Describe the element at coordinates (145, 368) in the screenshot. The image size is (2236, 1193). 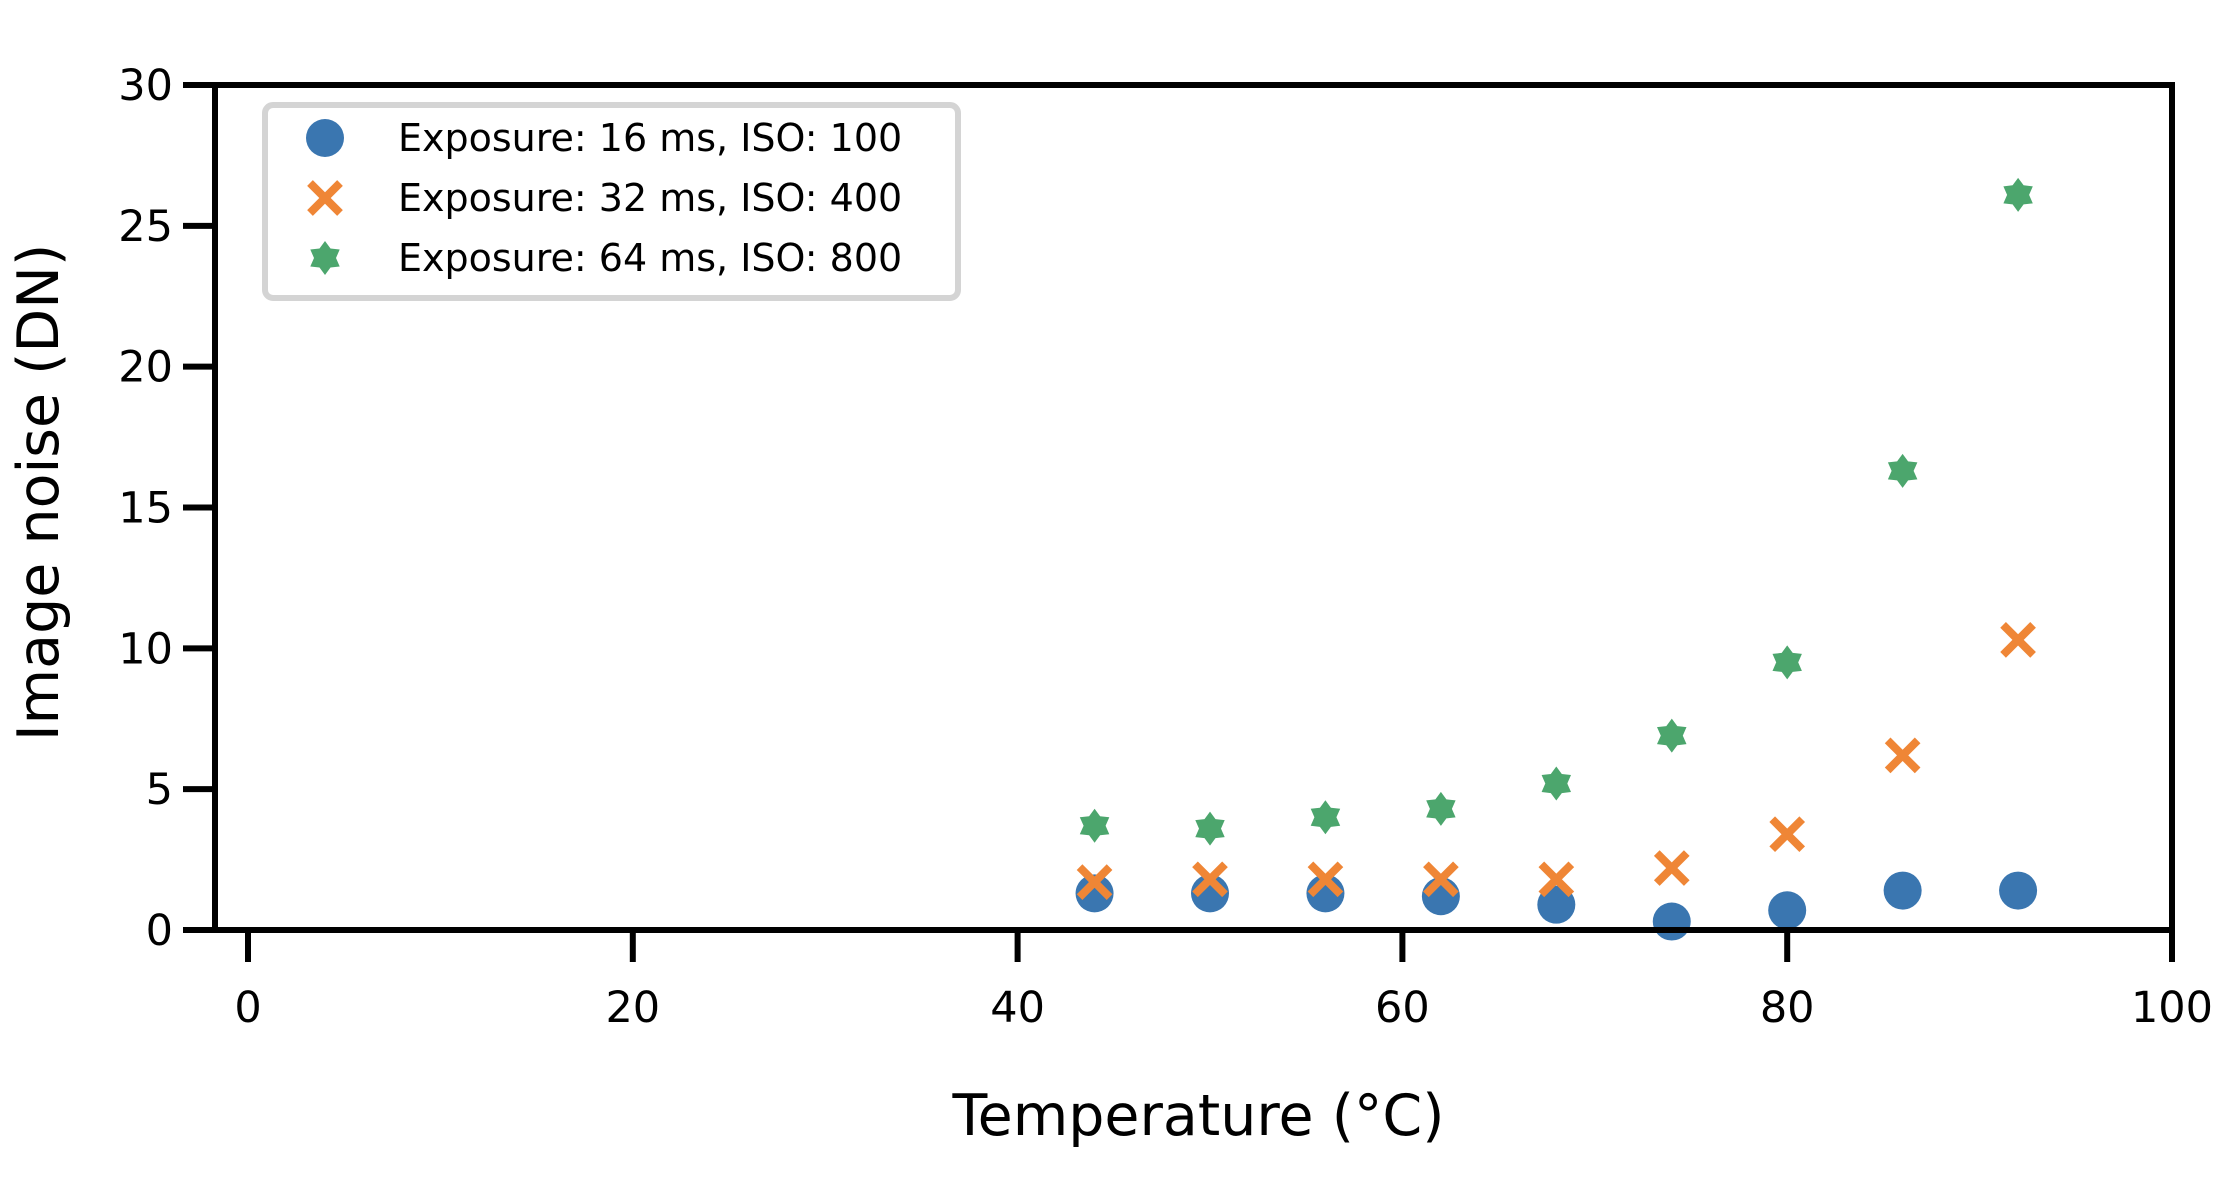
I see `y-tick-label: 20` at that location.